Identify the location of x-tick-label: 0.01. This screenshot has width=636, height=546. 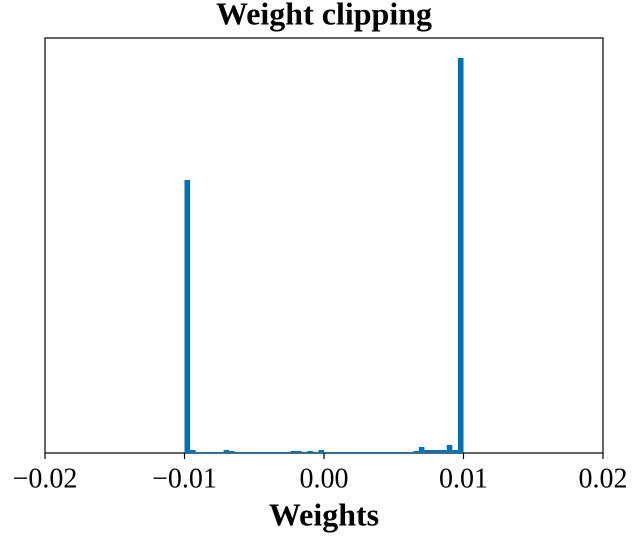
(463, 478).